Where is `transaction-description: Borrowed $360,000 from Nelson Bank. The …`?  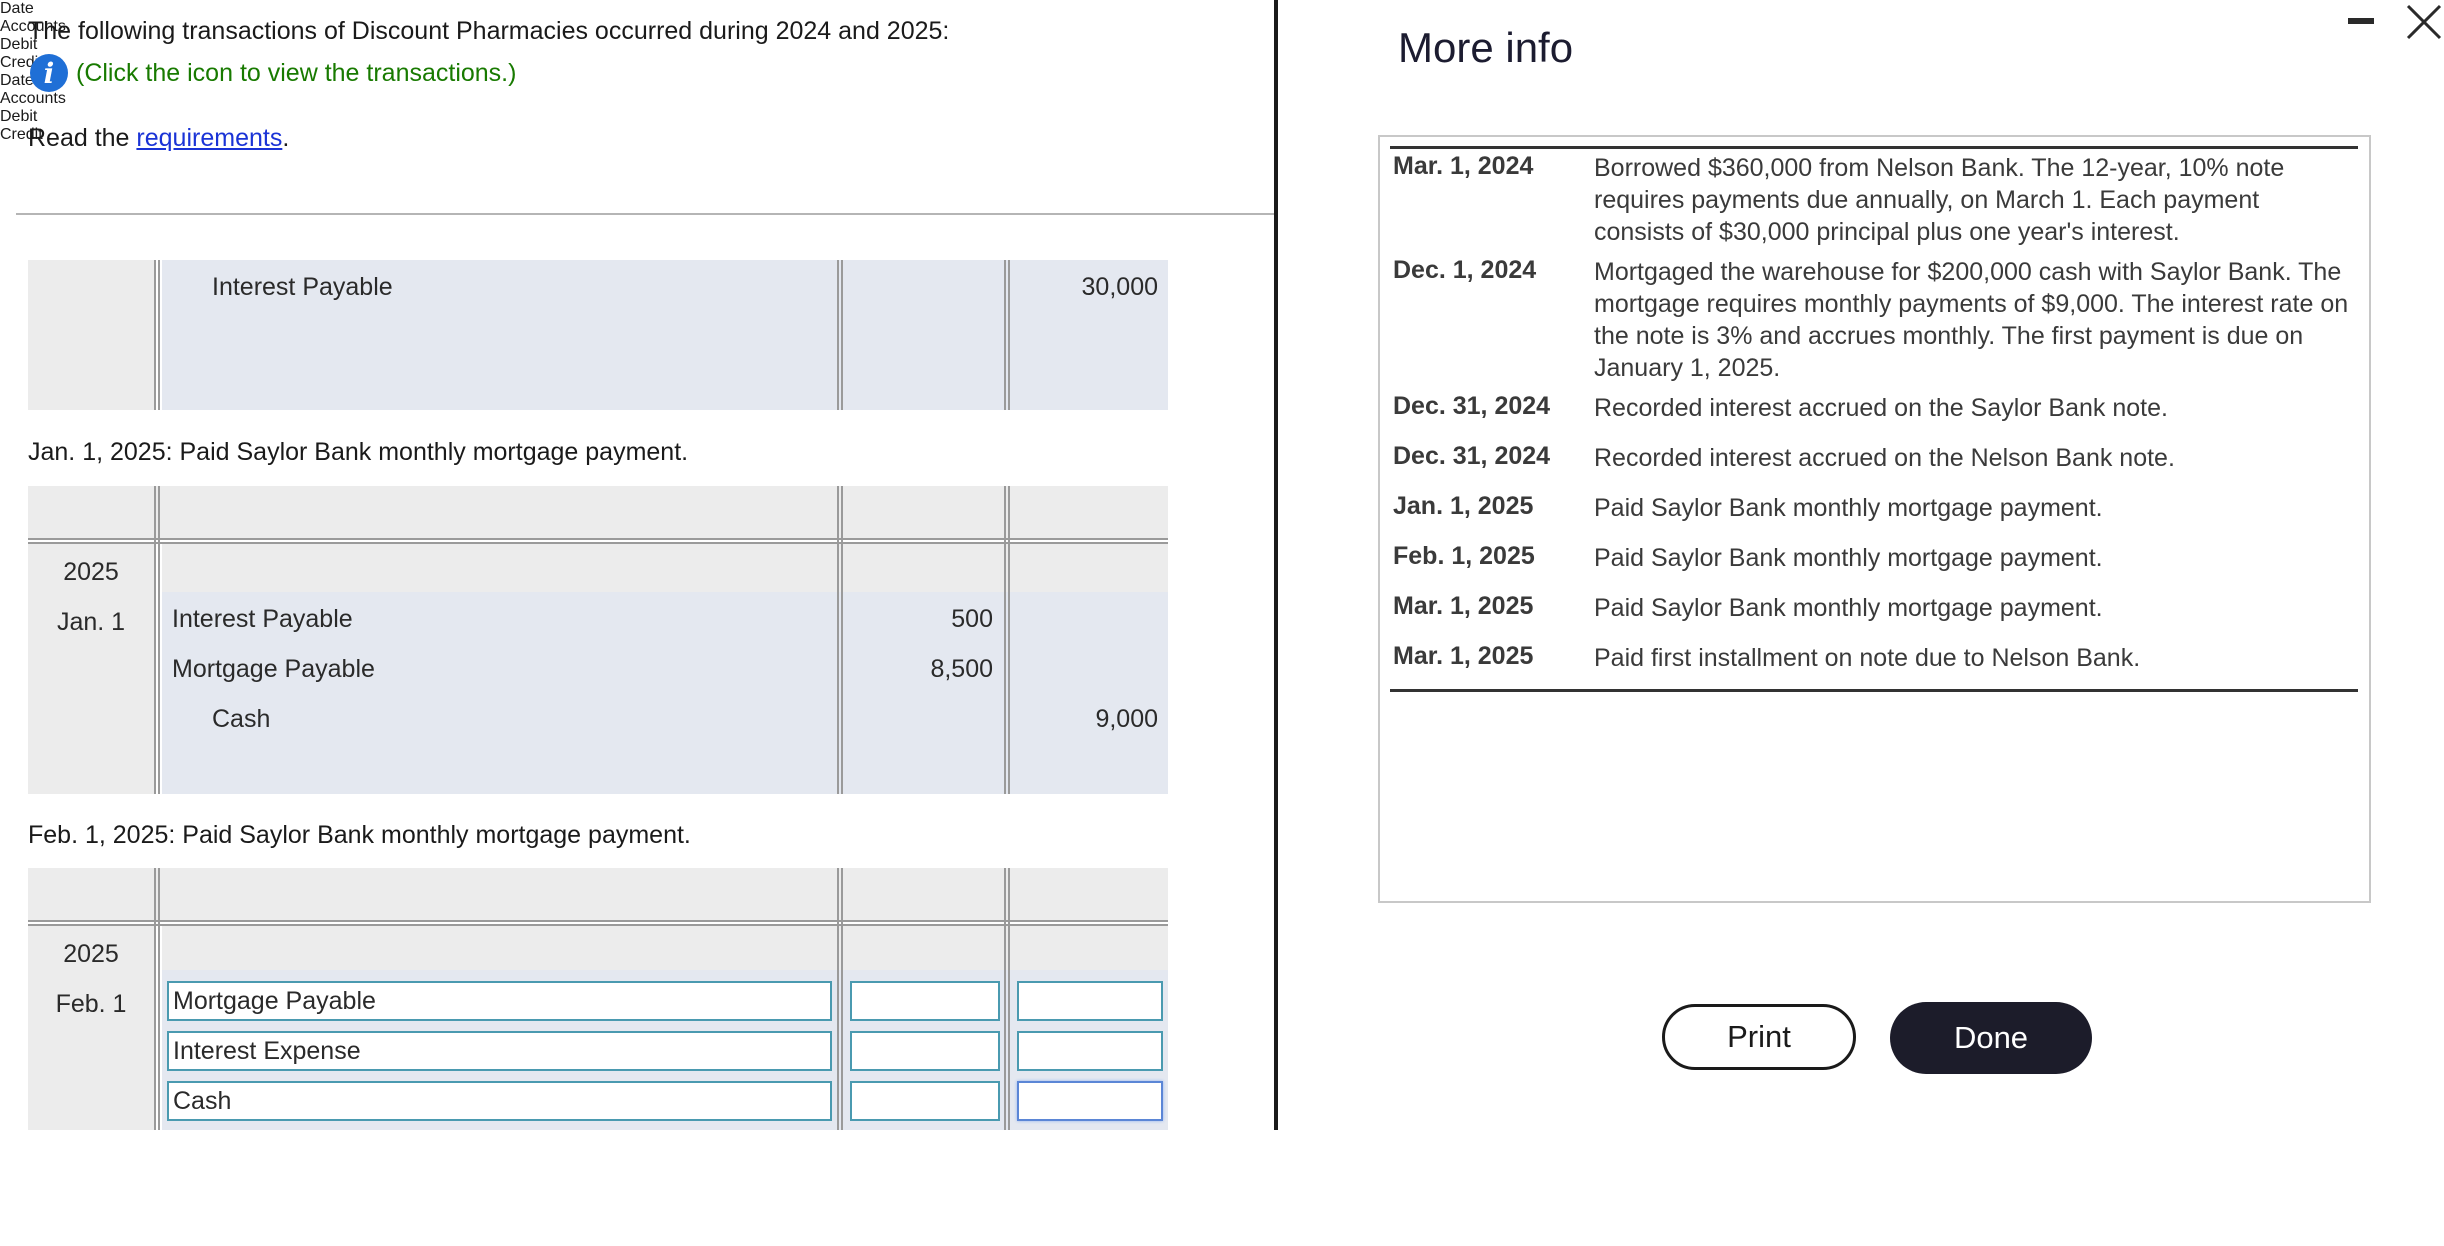 transaction-description: Borrowed $360,000 from Nelson Bank. The … is located at coordinates (1939, 200).